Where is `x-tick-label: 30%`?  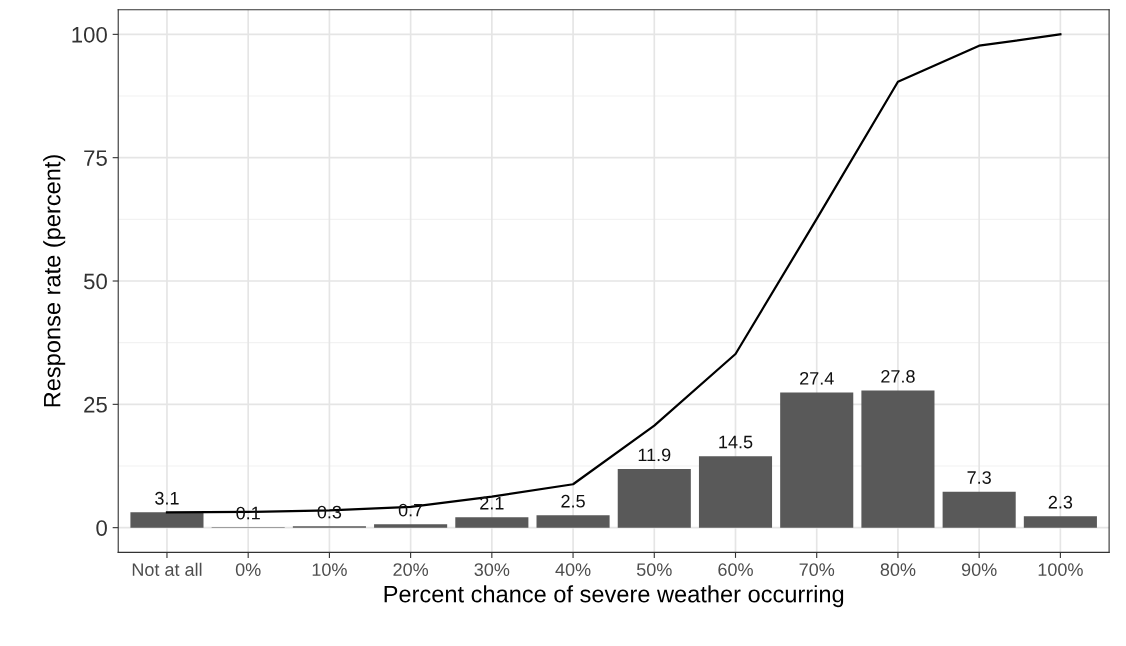 x-tick-label: 30% is located at coordinates (492, 570).